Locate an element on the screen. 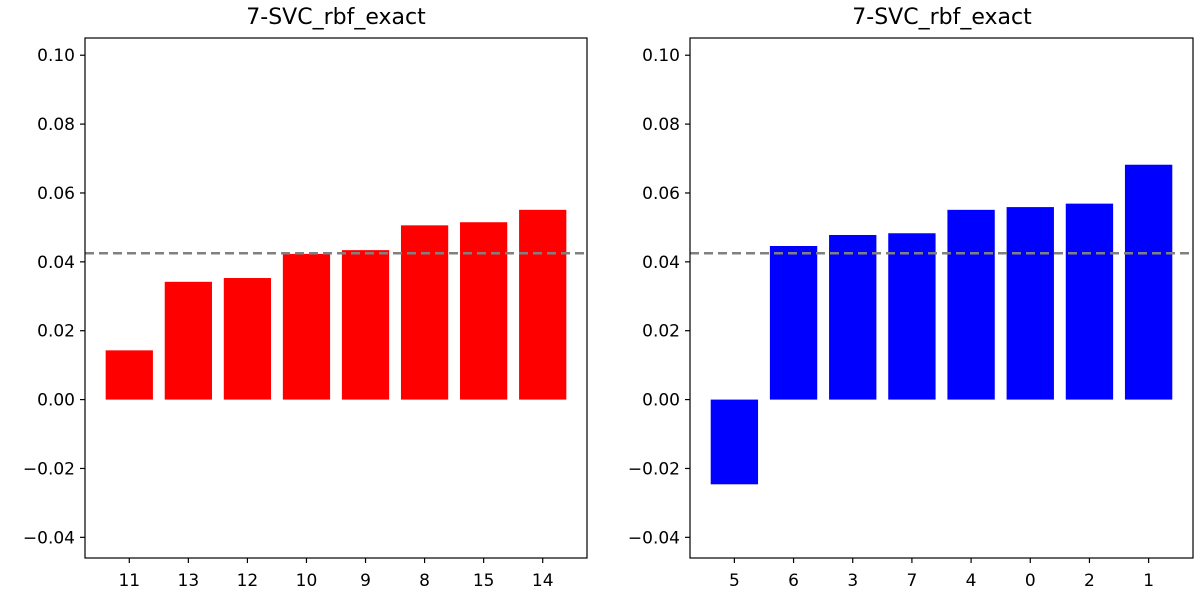 Image resolution: width=1200 pixels, height=600 pixels. right-chart-y-tick-label: 0.06 is located at coordinates (661, 194).